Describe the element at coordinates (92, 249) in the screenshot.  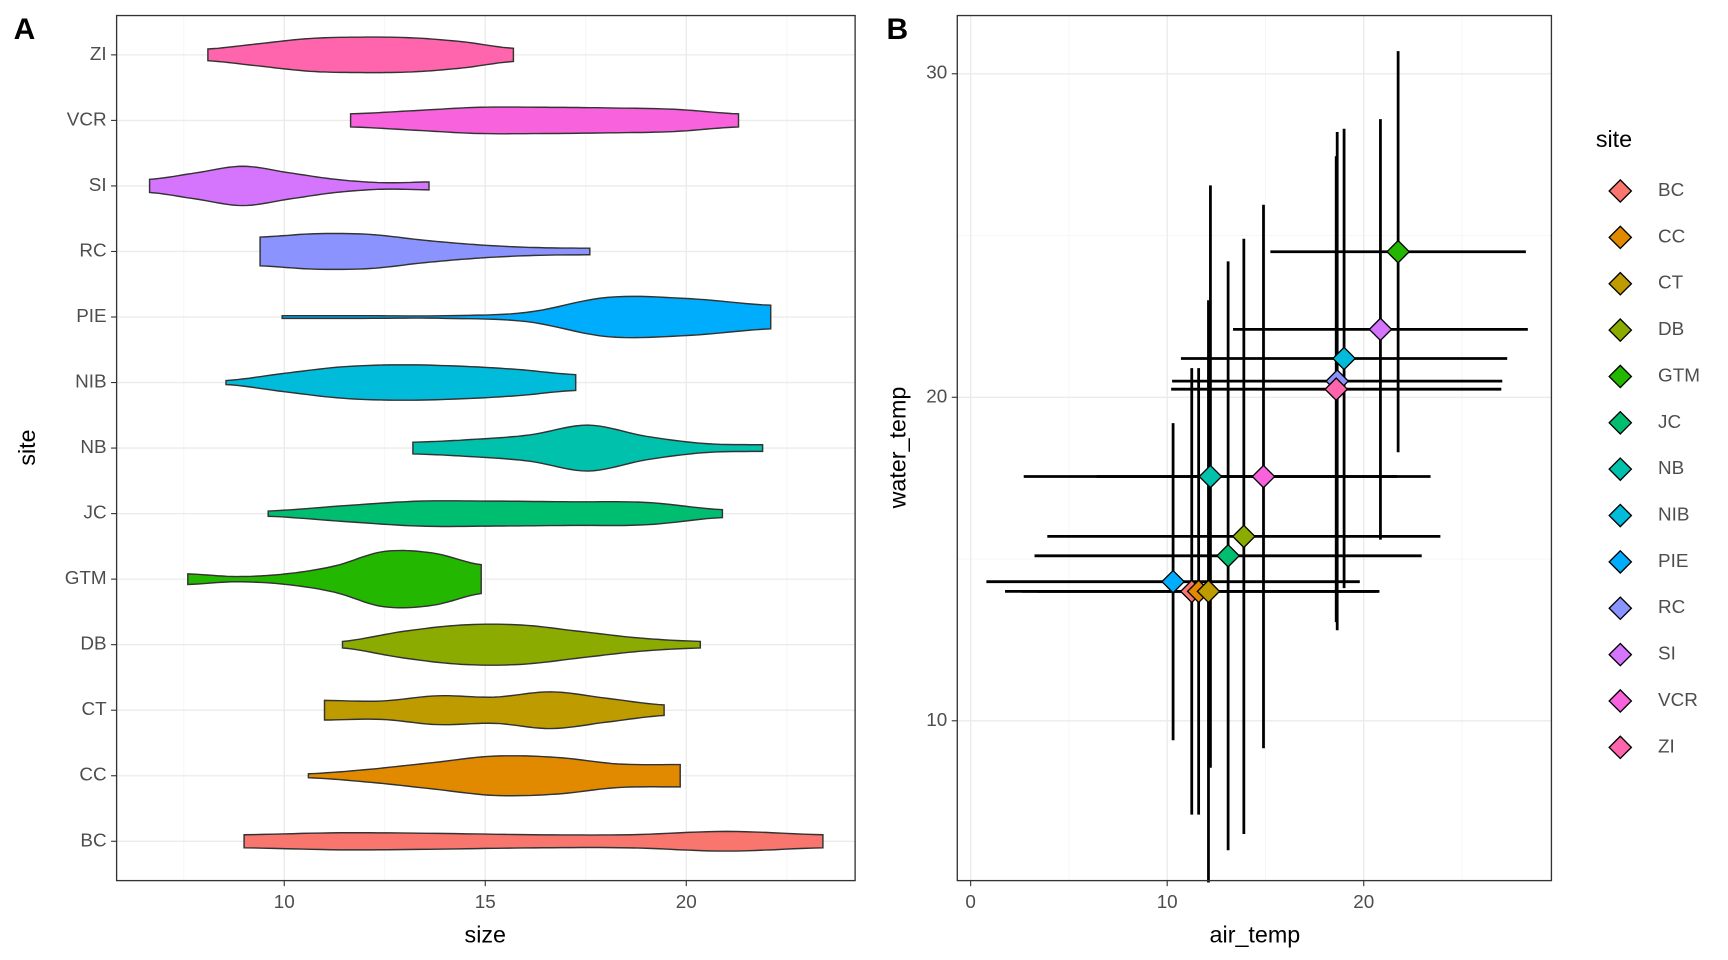
I see `y-tick-label: RC` at that location.